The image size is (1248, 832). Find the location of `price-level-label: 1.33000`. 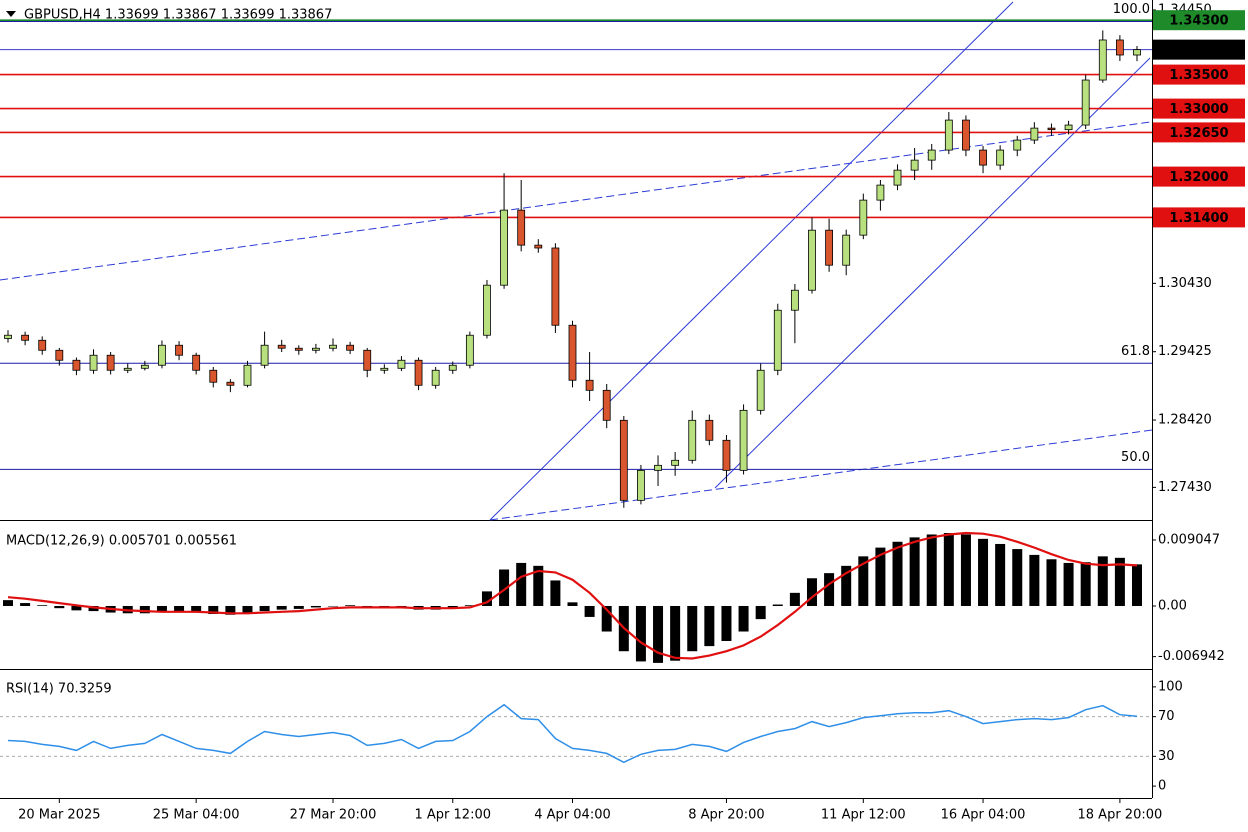

price-level-label: 1.33000 is located at coordinates (1198, 109).